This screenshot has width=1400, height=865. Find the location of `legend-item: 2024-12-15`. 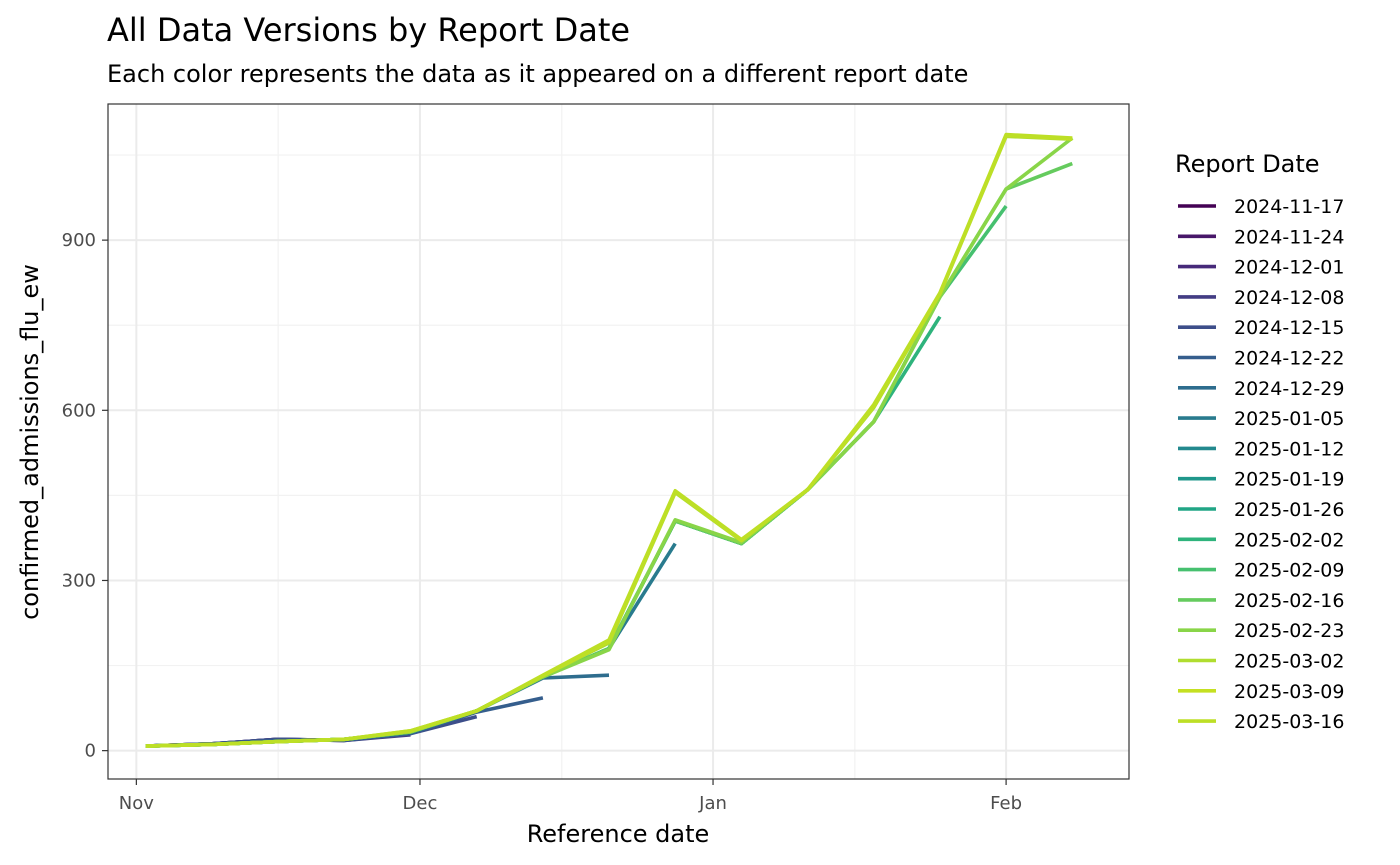

legend-item: 2024-12-15 is located at coordinates (1261, 328).